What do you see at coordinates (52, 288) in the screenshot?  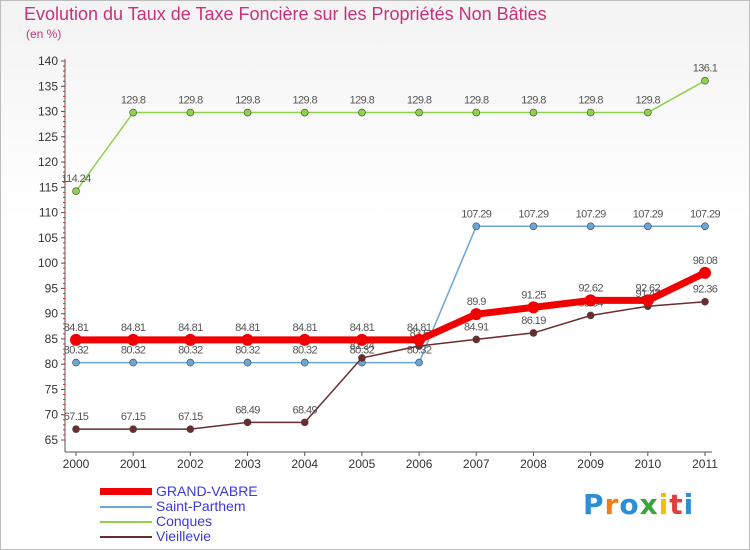 I see `y-tick-label: 95` at bounding box center [52, 288].